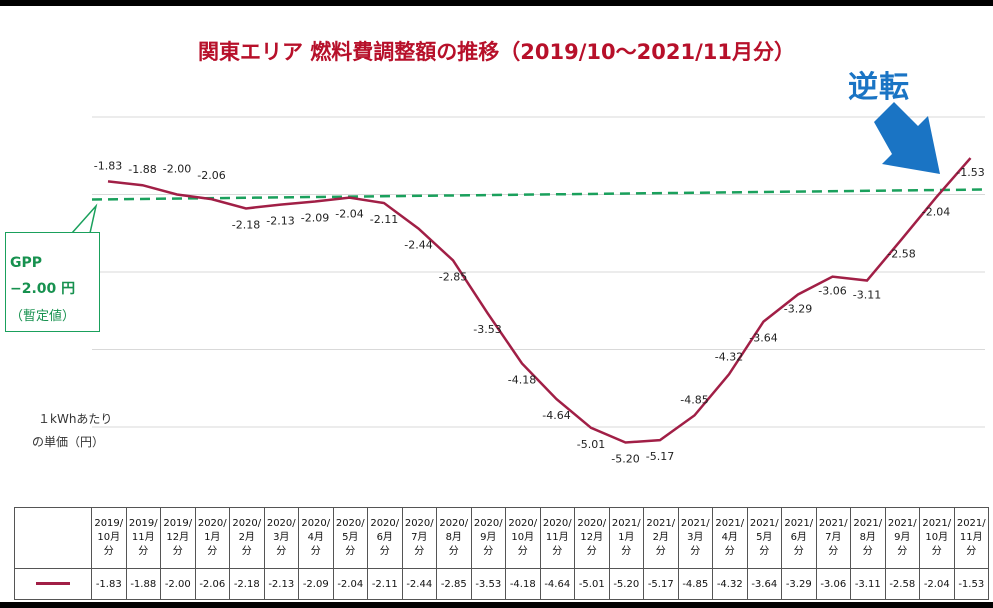  Describe the element at coordinates (53, 538) in the screenshot. I see `legend-header-cell` at that location.